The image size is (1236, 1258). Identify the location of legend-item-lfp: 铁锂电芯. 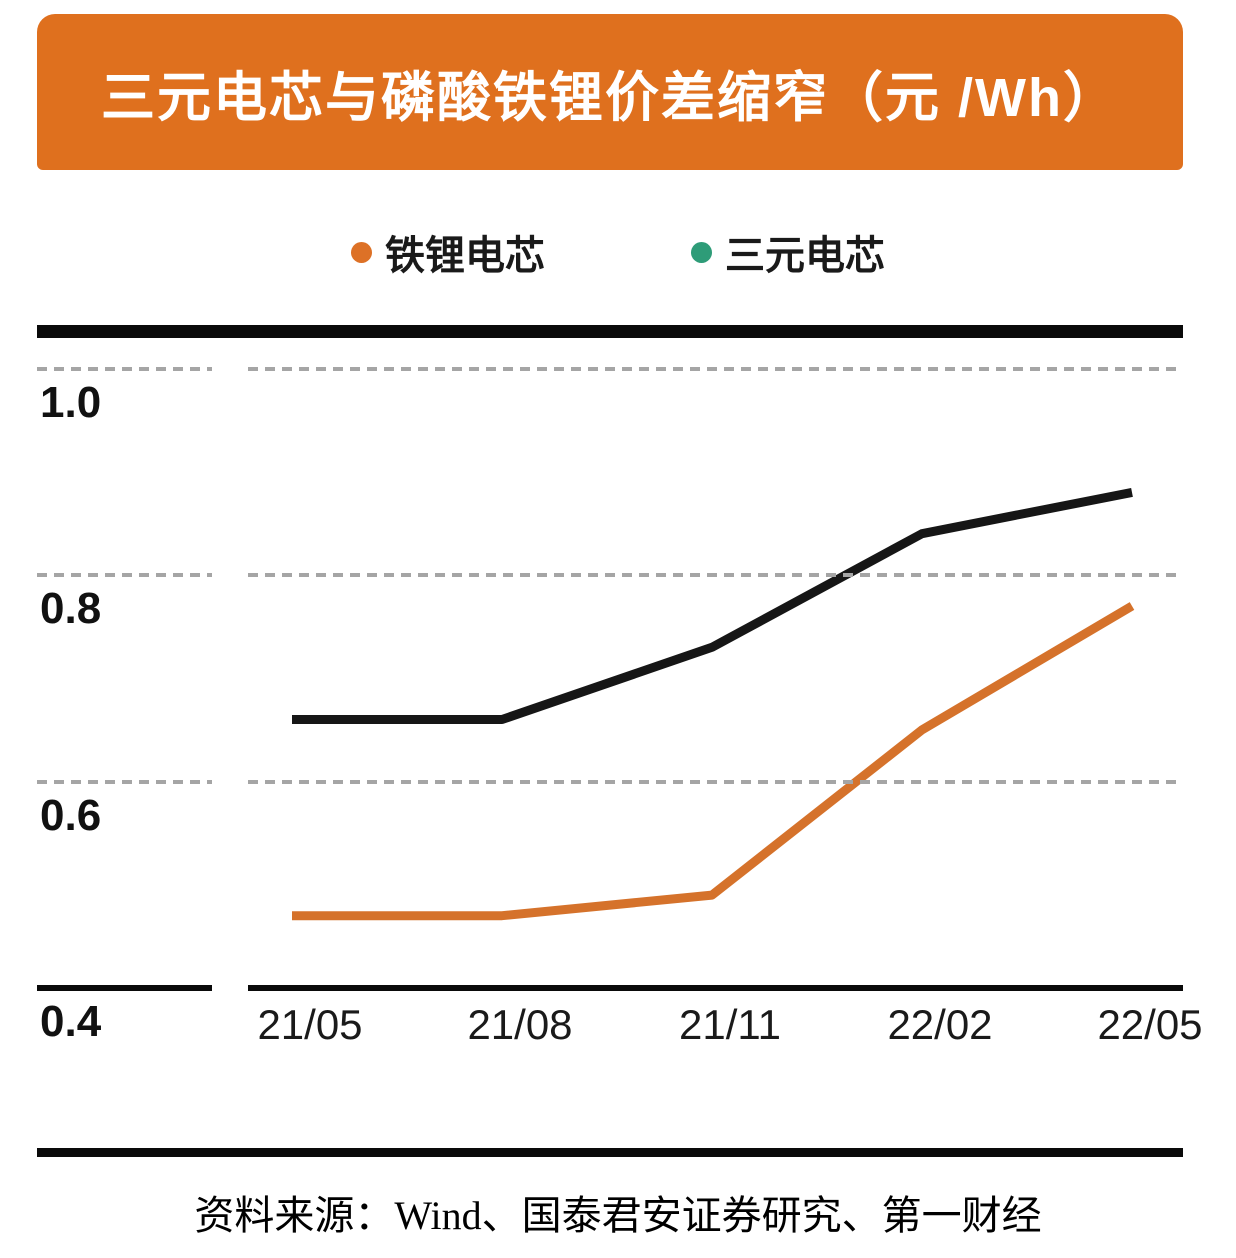
(448, 252).